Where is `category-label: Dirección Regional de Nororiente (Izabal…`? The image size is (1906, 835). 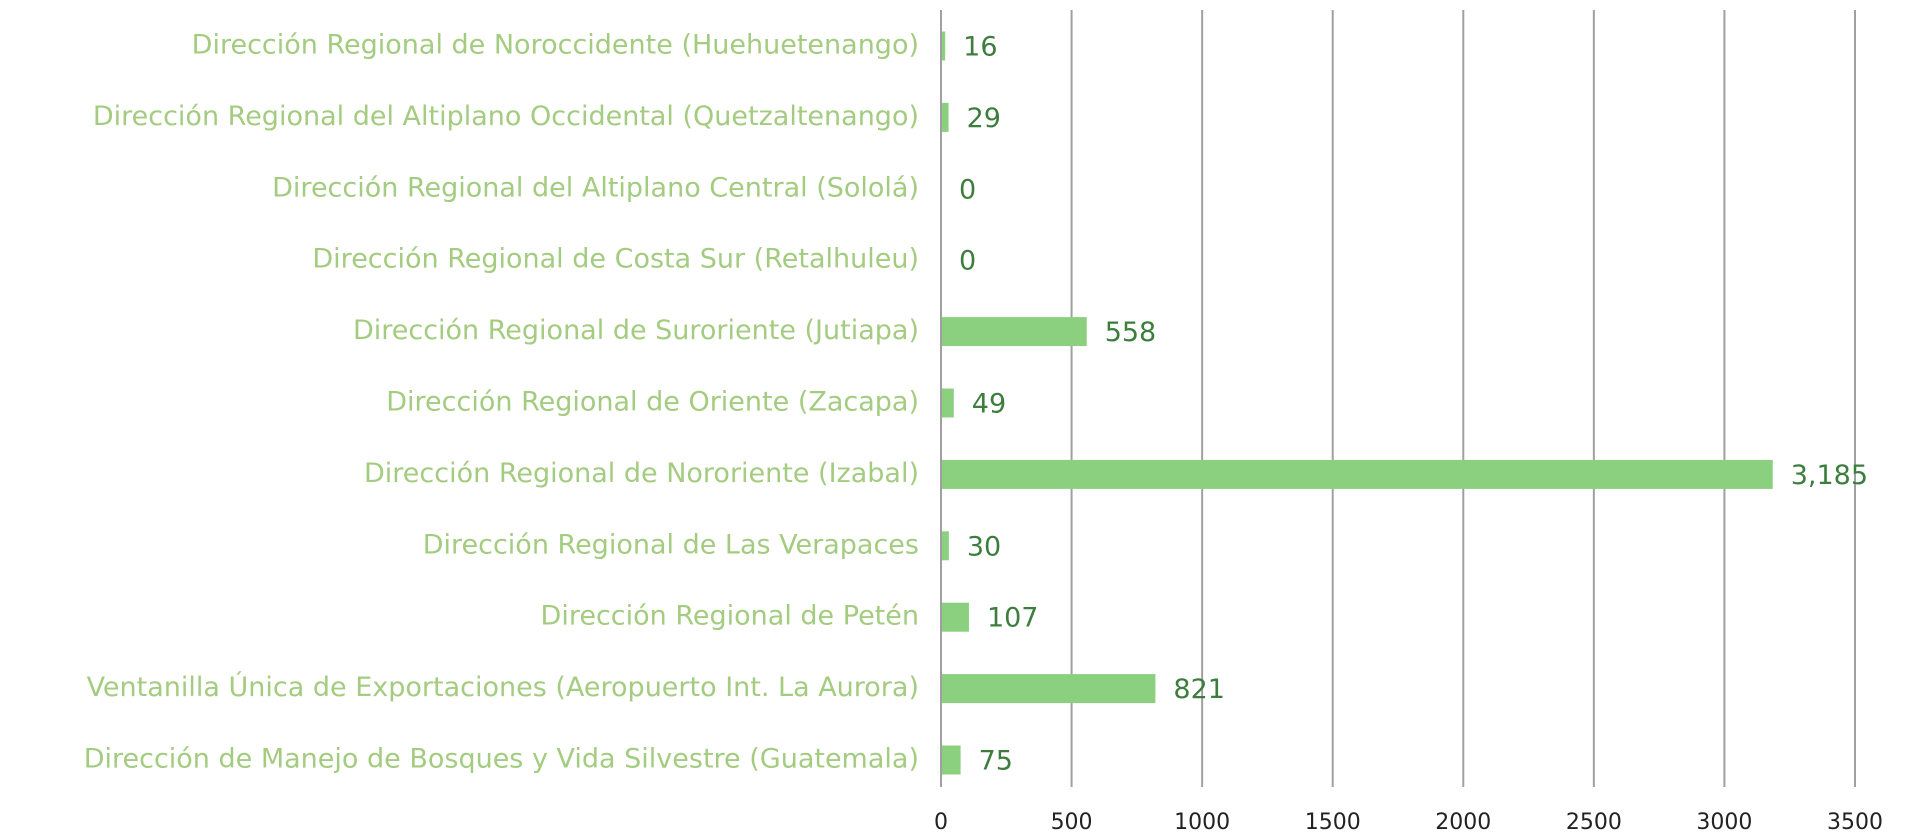
category-label: Dirección Regional de Nororiente (Izabal… is located at coordinates (641, 473).